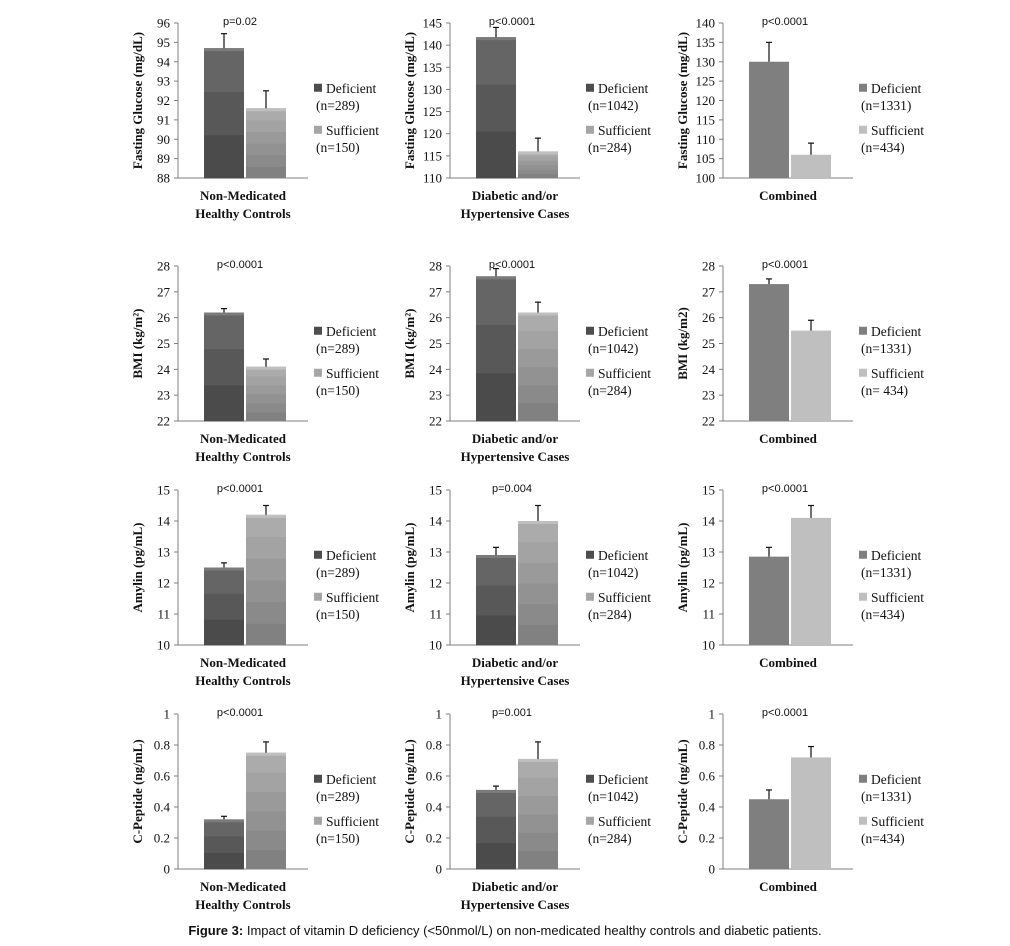  Describe the element at coordinates (409, 791) in the screenshot. I see `y-axis-label: C-Peptide (ng/mL)` at that location.